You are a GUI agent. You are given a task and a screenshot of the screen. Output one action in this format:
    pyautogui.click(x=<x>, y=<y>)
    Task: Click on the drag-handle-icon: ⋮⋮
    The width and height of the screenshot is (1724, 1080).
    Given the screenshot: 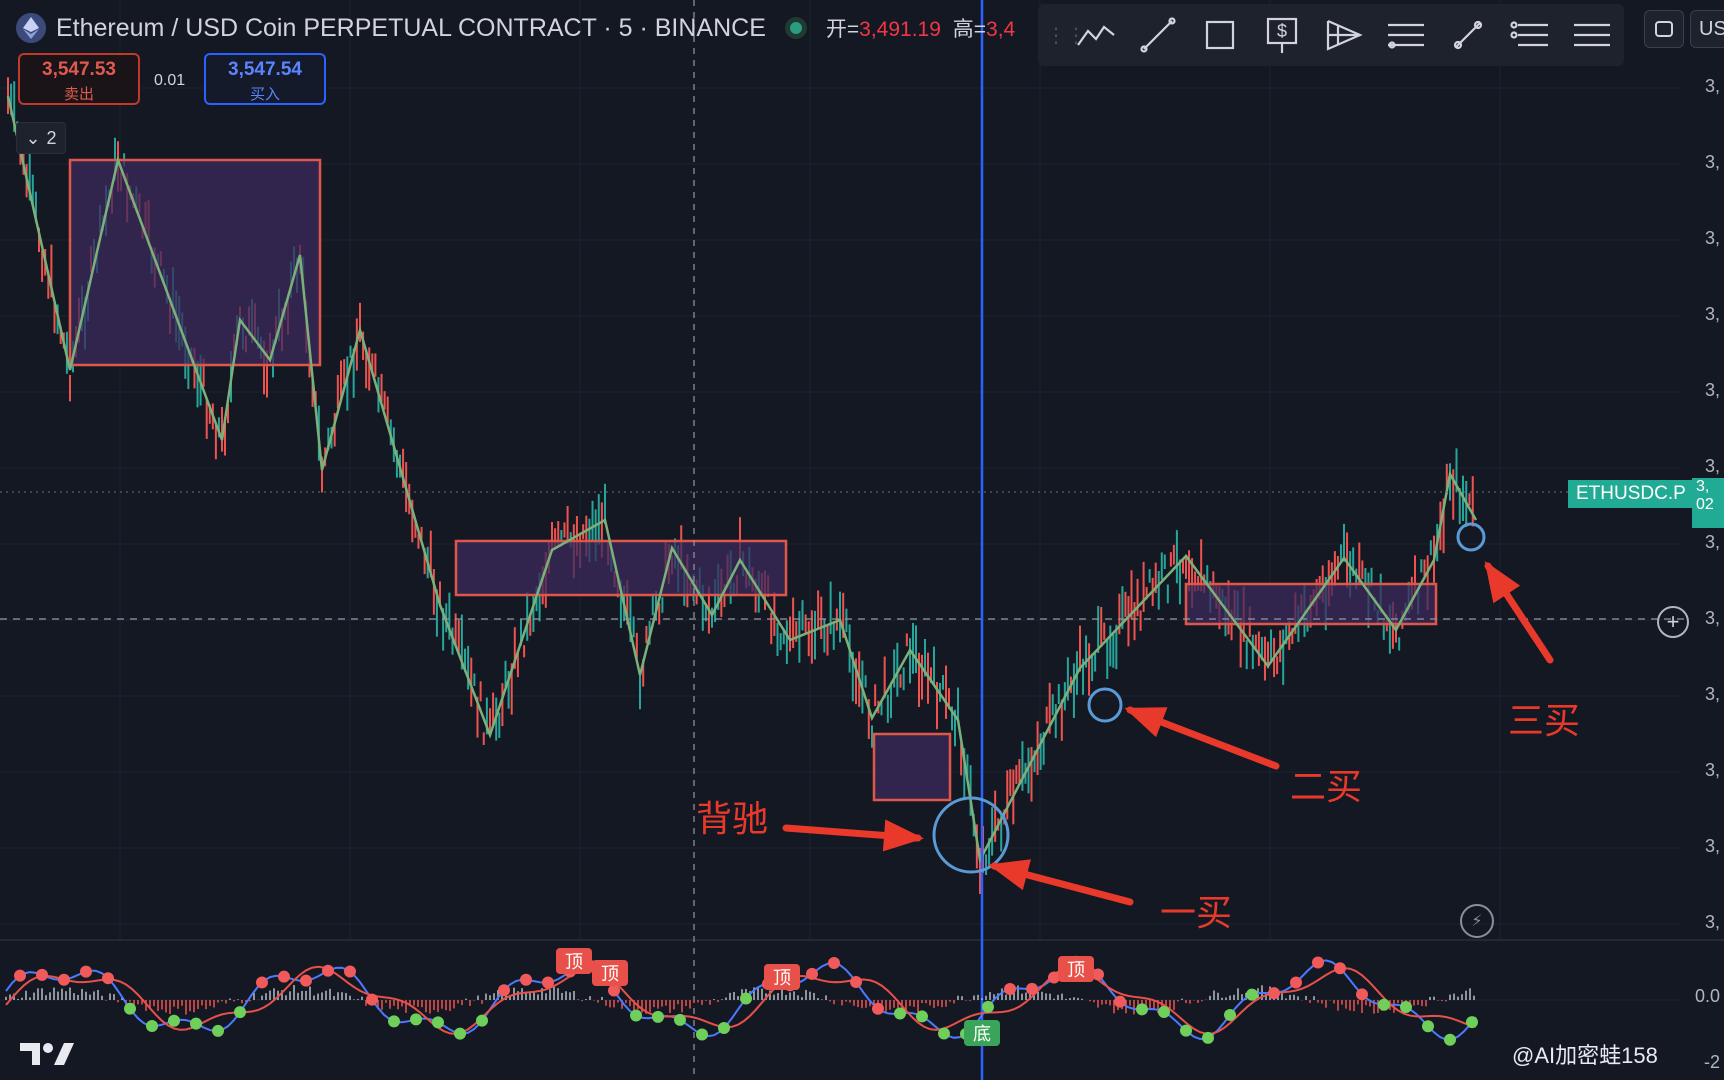 What is the action you would take?
    pyautogui.click(x=1066, y=35)
    